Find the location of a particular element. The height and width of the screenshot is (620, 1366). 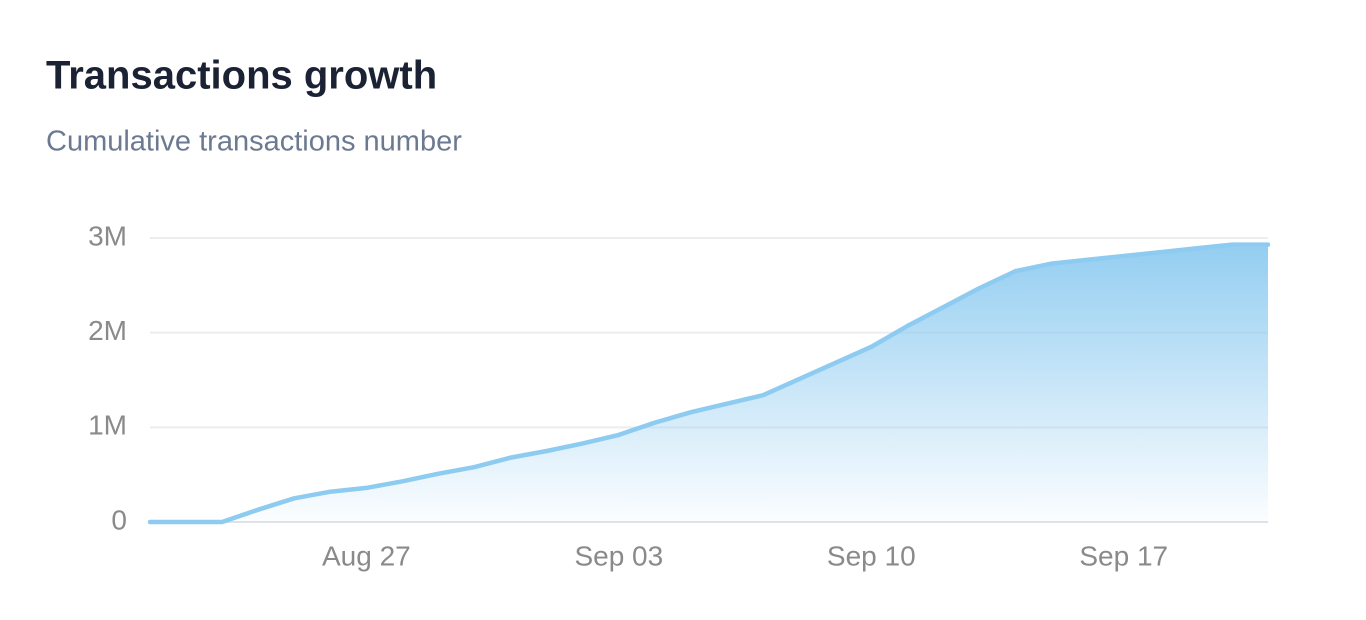

y-tick-label: 1M is located at coordinates (107, 425).